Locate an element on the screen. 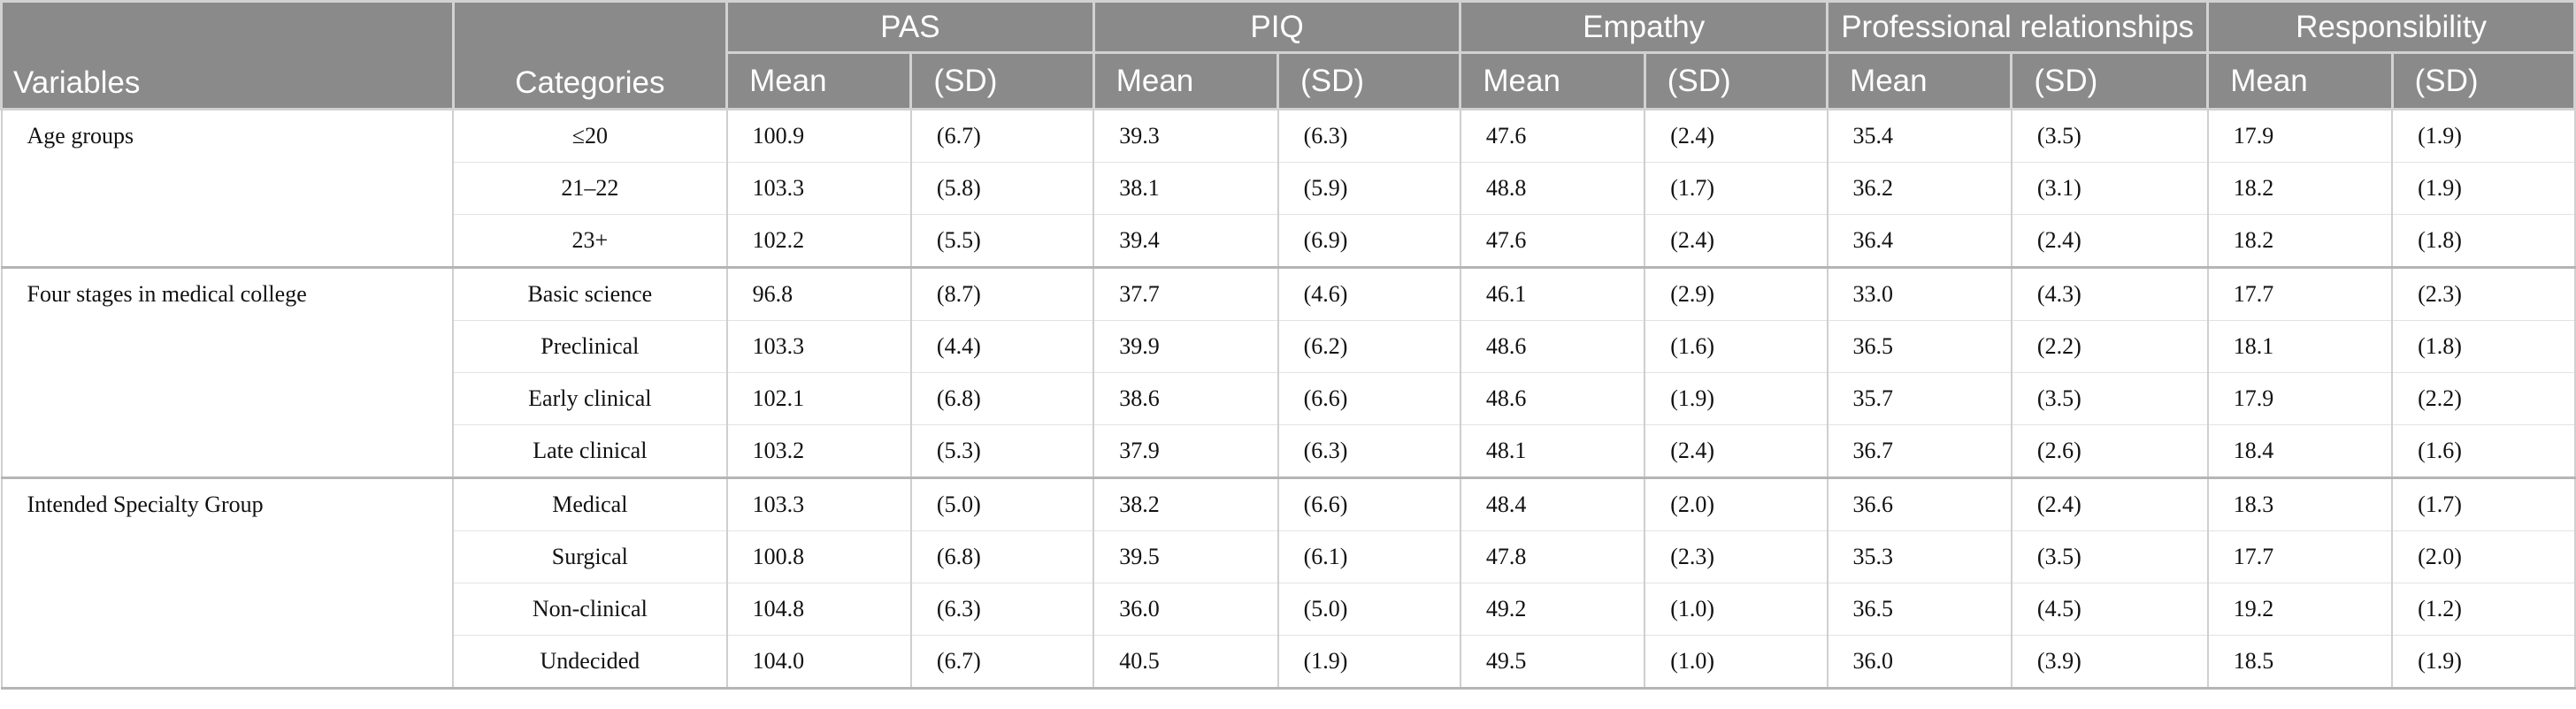  mean-cell: 39.9 is located at coordinates (1185, 346).